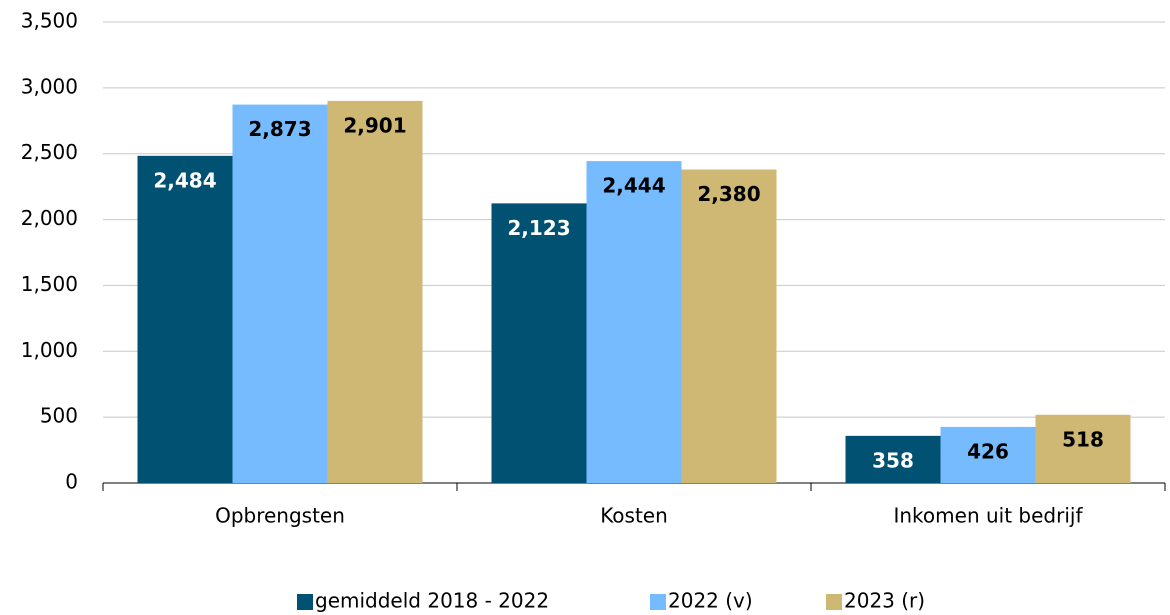 This screenshot has height=615, width=1170. I want to click on data-label: 2,873, so click(279, 129).